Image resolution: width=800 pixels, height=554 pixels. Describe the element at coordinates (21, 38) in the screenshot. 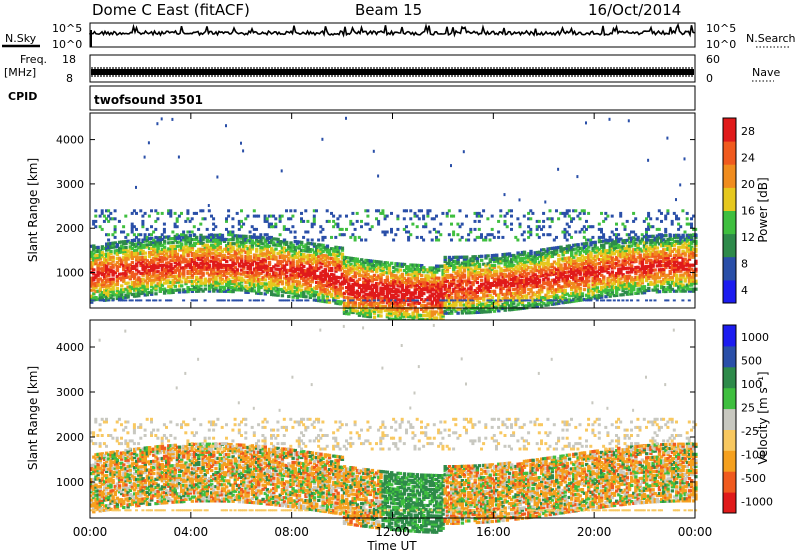

I see `nsky-label: N.Sky` at that location.